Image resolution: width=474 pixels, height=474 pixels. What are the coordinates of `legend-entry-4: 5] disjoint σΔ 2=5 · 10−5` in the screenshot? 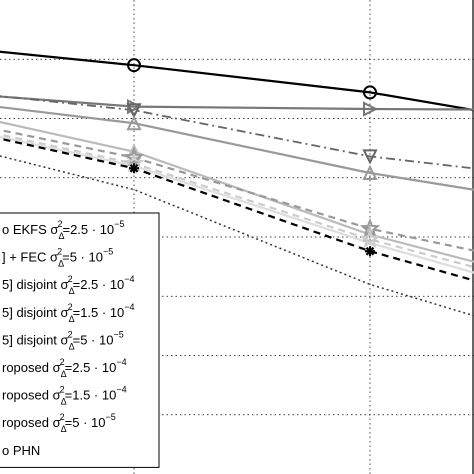 It's located at (63, 340).